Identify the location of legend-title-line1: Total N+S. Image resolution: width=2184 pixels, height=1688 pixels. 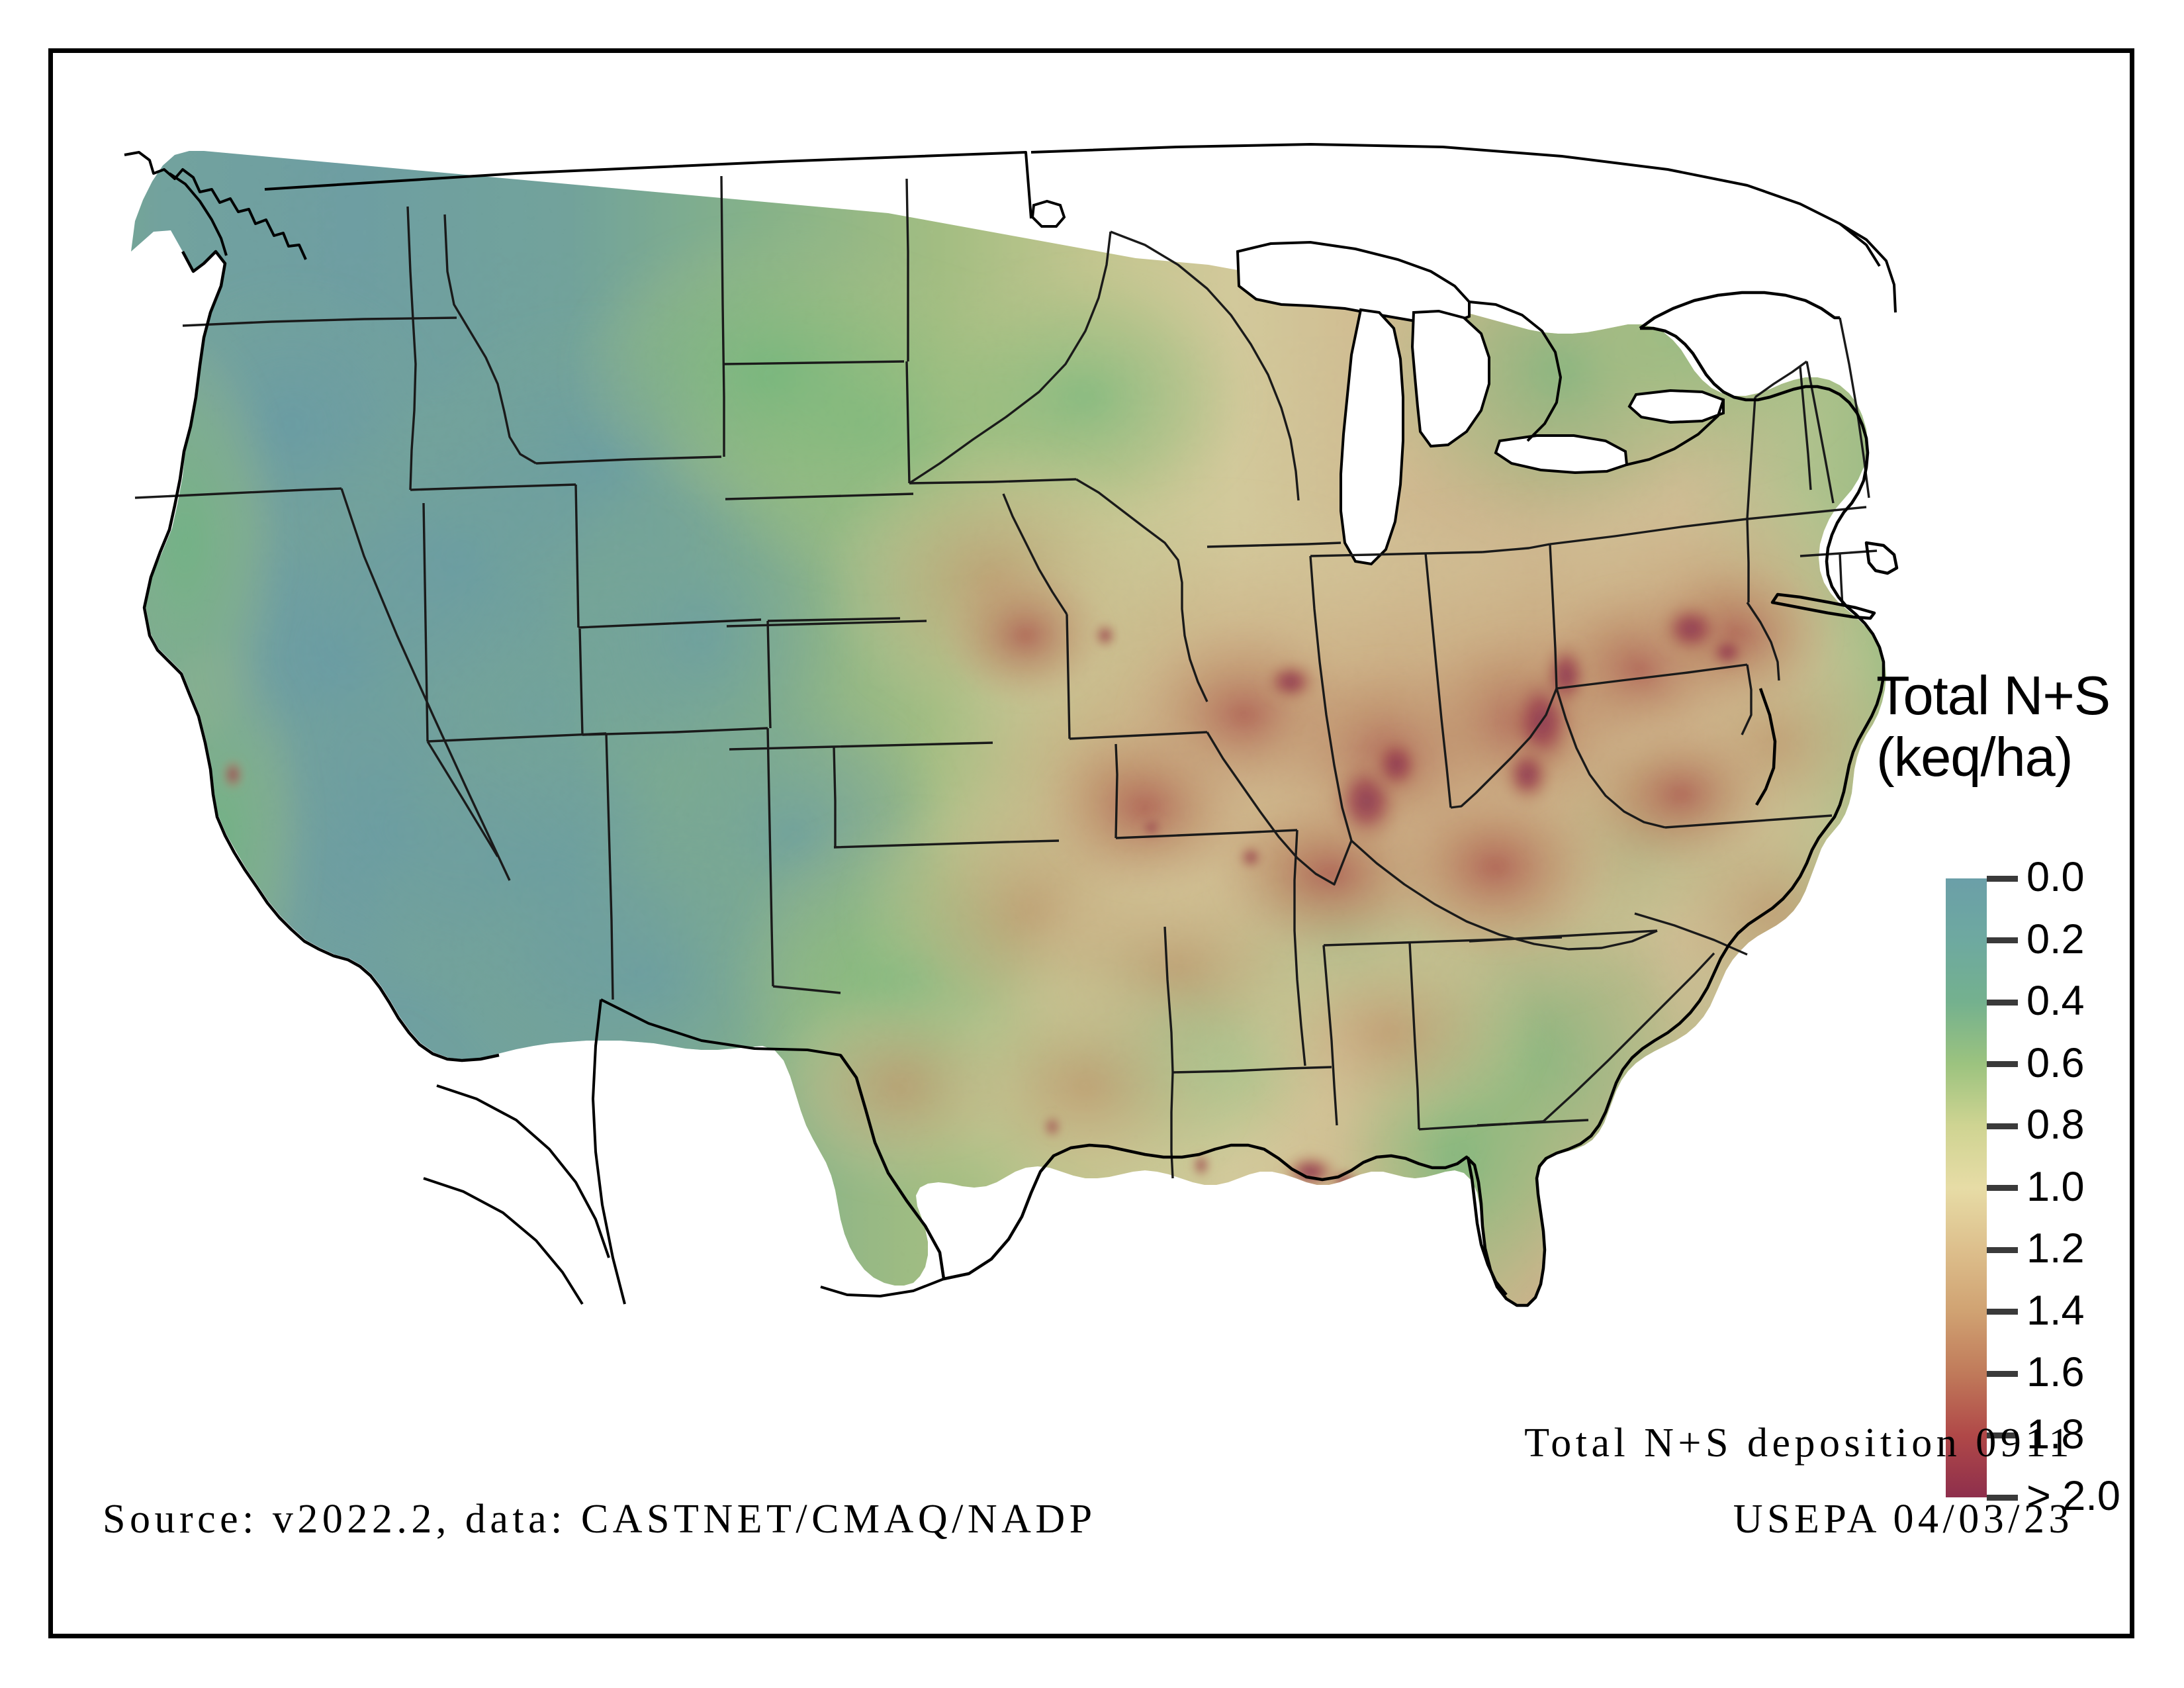
(1994, 695).